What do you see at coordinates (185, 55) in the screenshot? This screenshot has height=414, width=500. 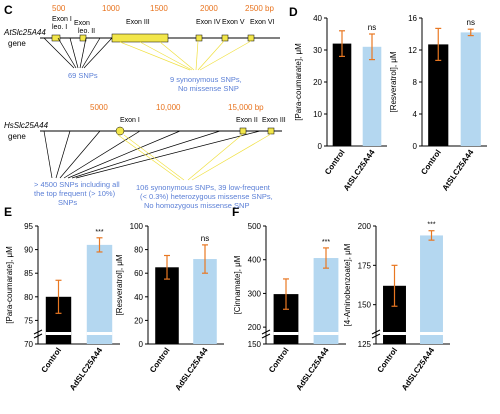 I see `snp-lines-at-yellow` at bounding box center [185, 55].